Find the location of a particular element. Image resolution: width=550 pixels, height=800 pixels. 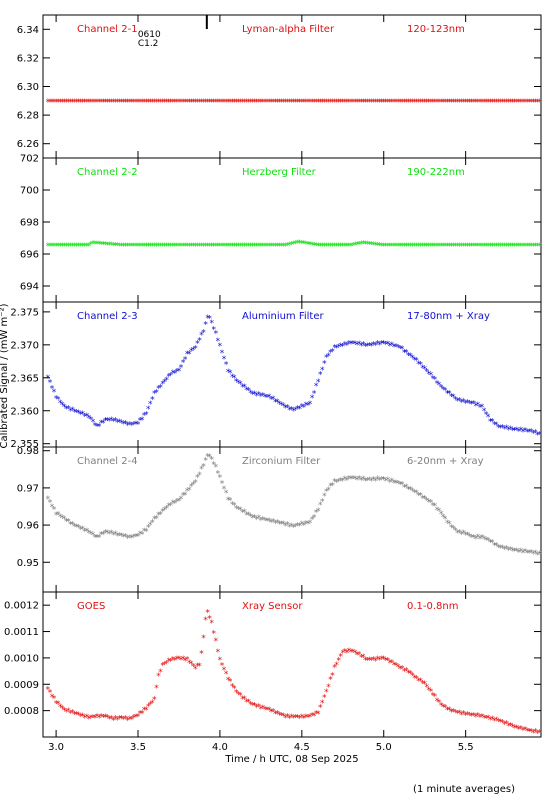

y-tick-label: 6.30 is located at coordinates (28, 87).